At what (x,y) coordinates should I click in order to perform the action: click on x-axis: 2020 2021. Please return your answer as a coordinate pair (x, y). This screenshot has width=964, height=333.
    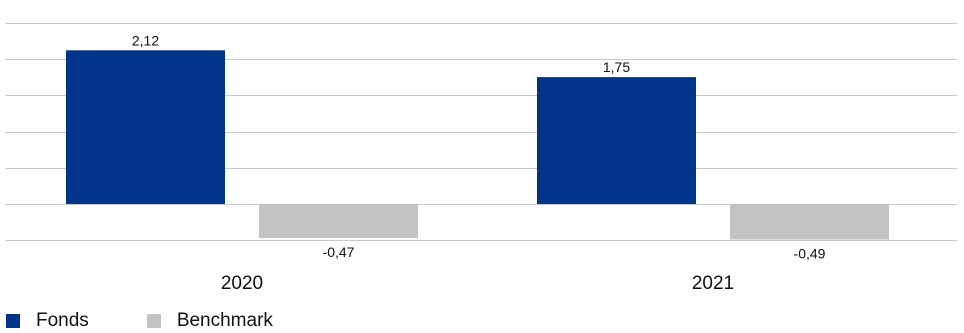
    Looking at the image, I should click on (477, 283).